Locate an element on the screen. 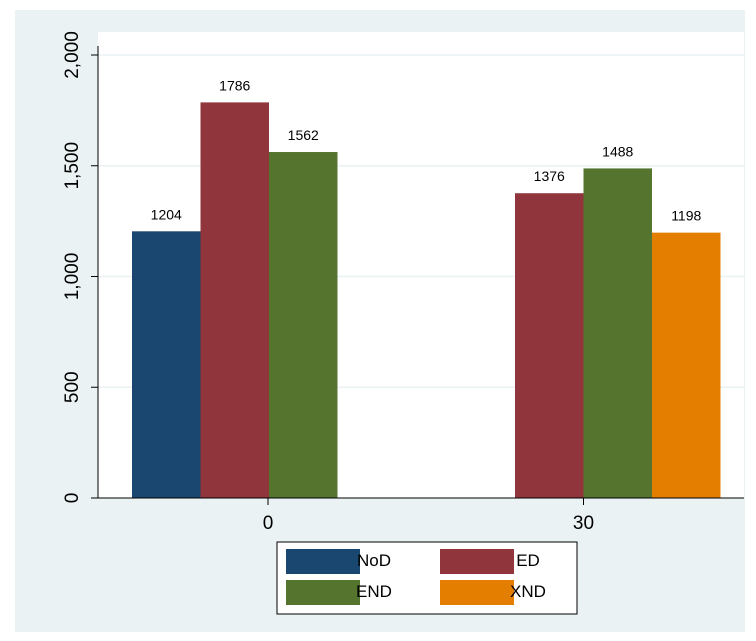  legend-key-end is located at coordinates (323, 592).